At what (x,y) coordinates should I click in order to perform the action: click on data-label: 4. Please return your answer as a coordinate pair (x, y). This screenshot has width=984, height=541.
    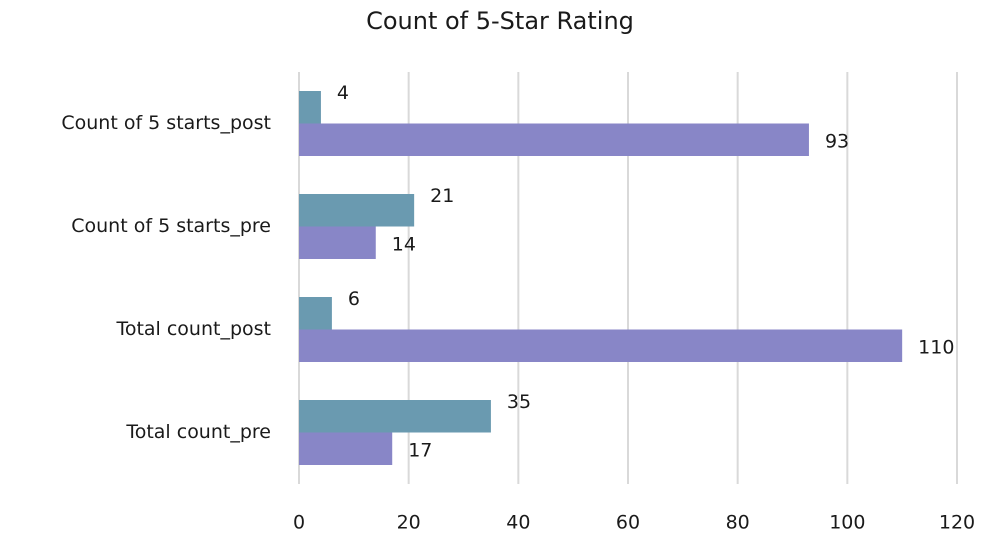
    Looking at the image, I should click on (343, 93).